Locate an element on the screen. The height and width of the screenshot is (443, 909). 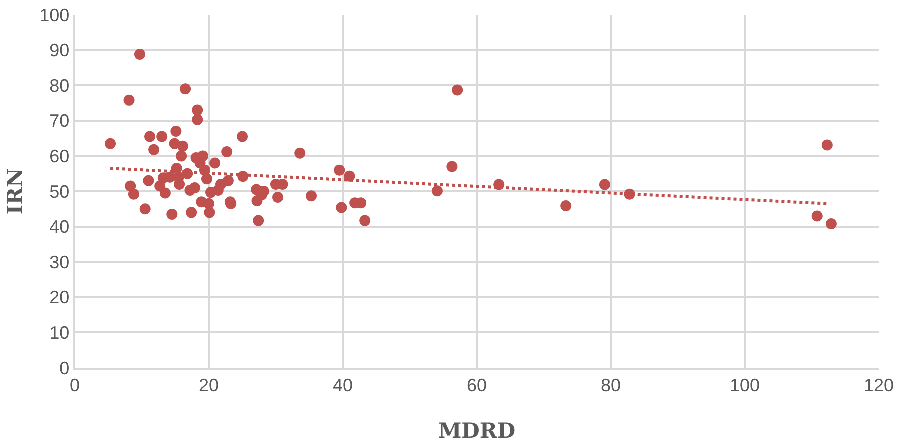
y-tick-label: 40 is located at coordinates (60, 227).